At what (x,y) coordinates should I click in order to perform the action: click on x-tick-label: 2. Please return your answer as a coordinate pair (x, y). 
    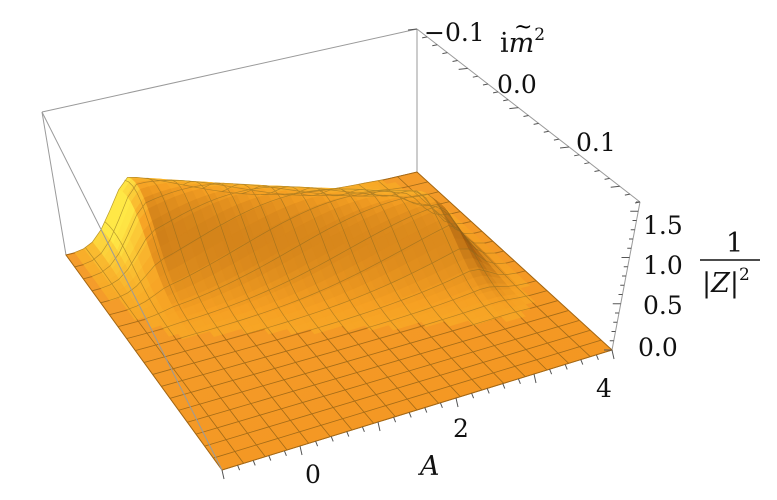
    Looking at the image, I should click on (461, 428).